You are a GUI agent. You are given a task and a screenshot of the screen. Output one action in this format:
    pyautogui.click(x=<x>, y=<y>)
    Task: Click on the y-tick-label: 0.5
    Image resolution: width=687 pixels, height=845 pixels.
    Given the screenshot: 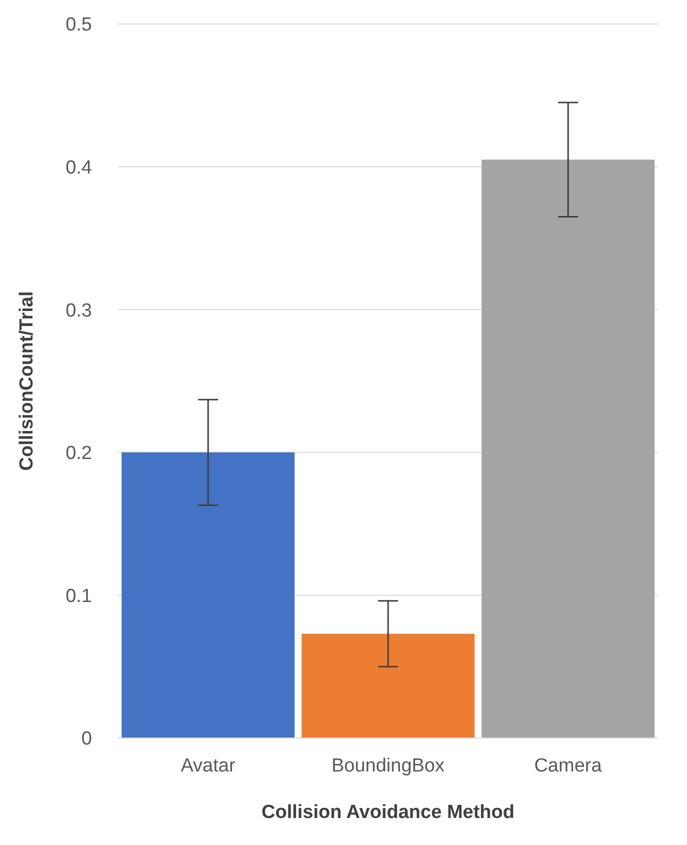 What is the action you would take?
    pyautogui.click(x=79, y=25)
    